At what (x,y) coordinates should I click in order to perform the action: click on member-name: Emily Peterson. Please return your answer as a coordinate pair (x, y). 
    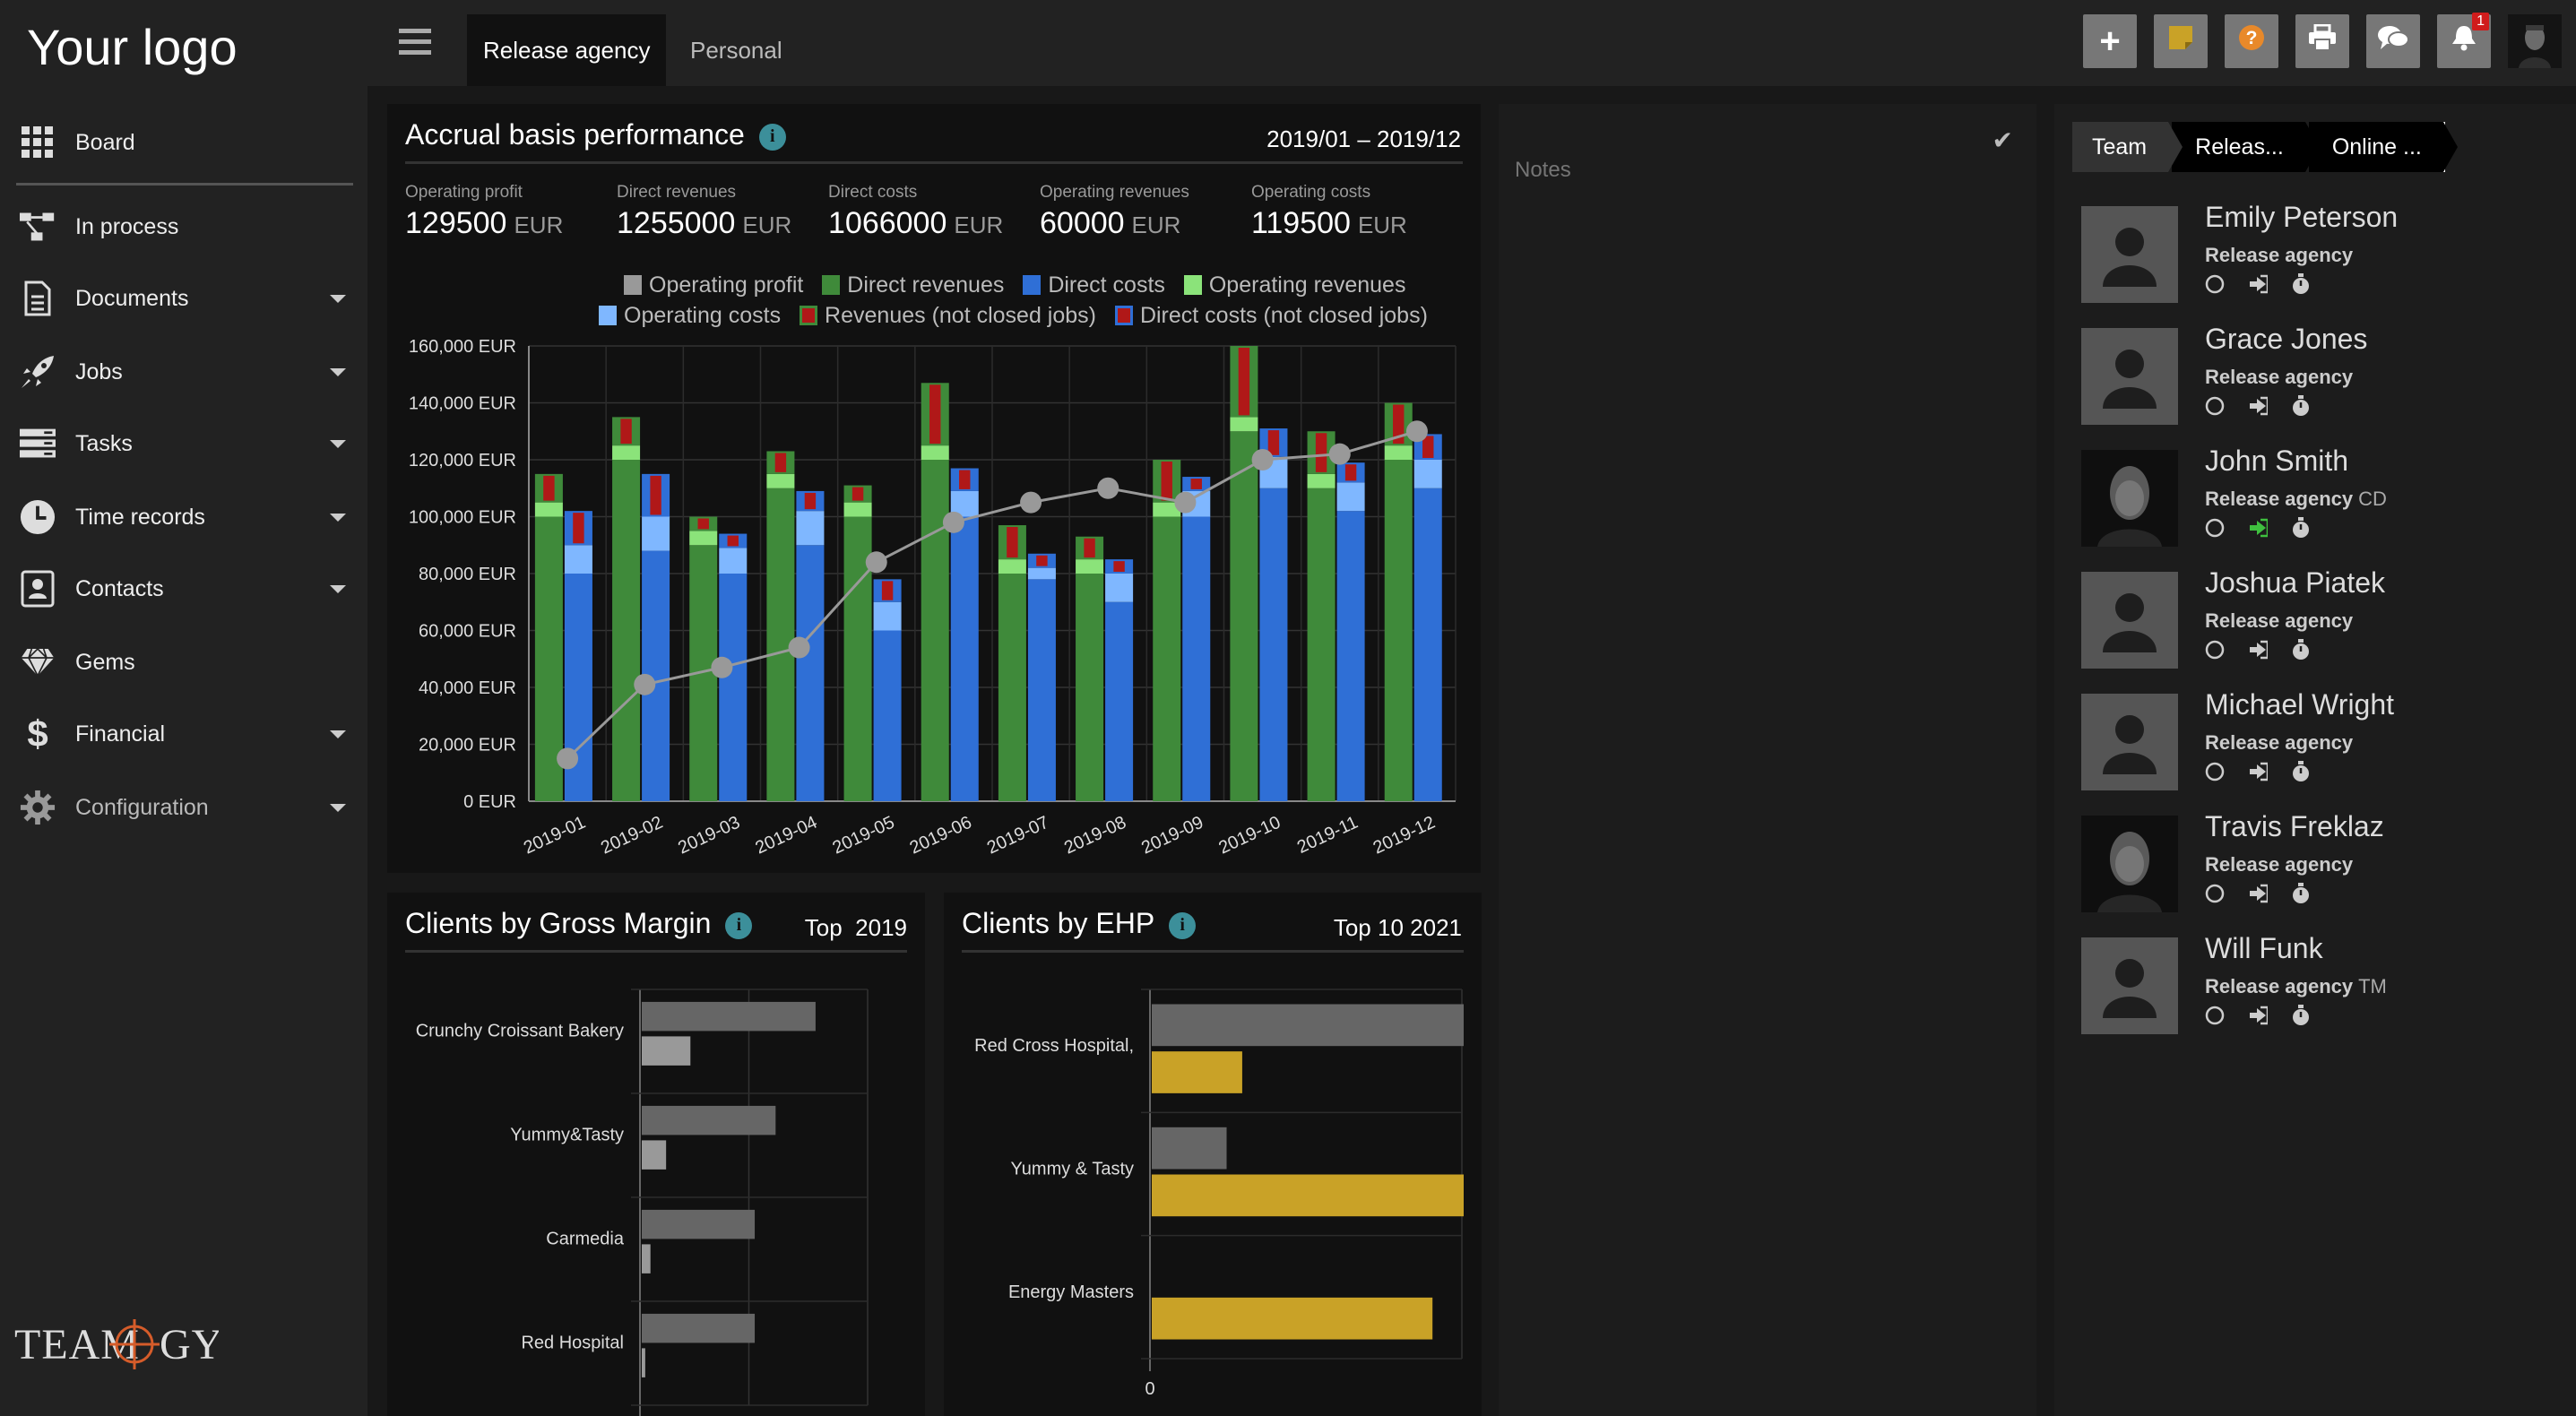
    Looking at the image, I should click on (2302, 217).